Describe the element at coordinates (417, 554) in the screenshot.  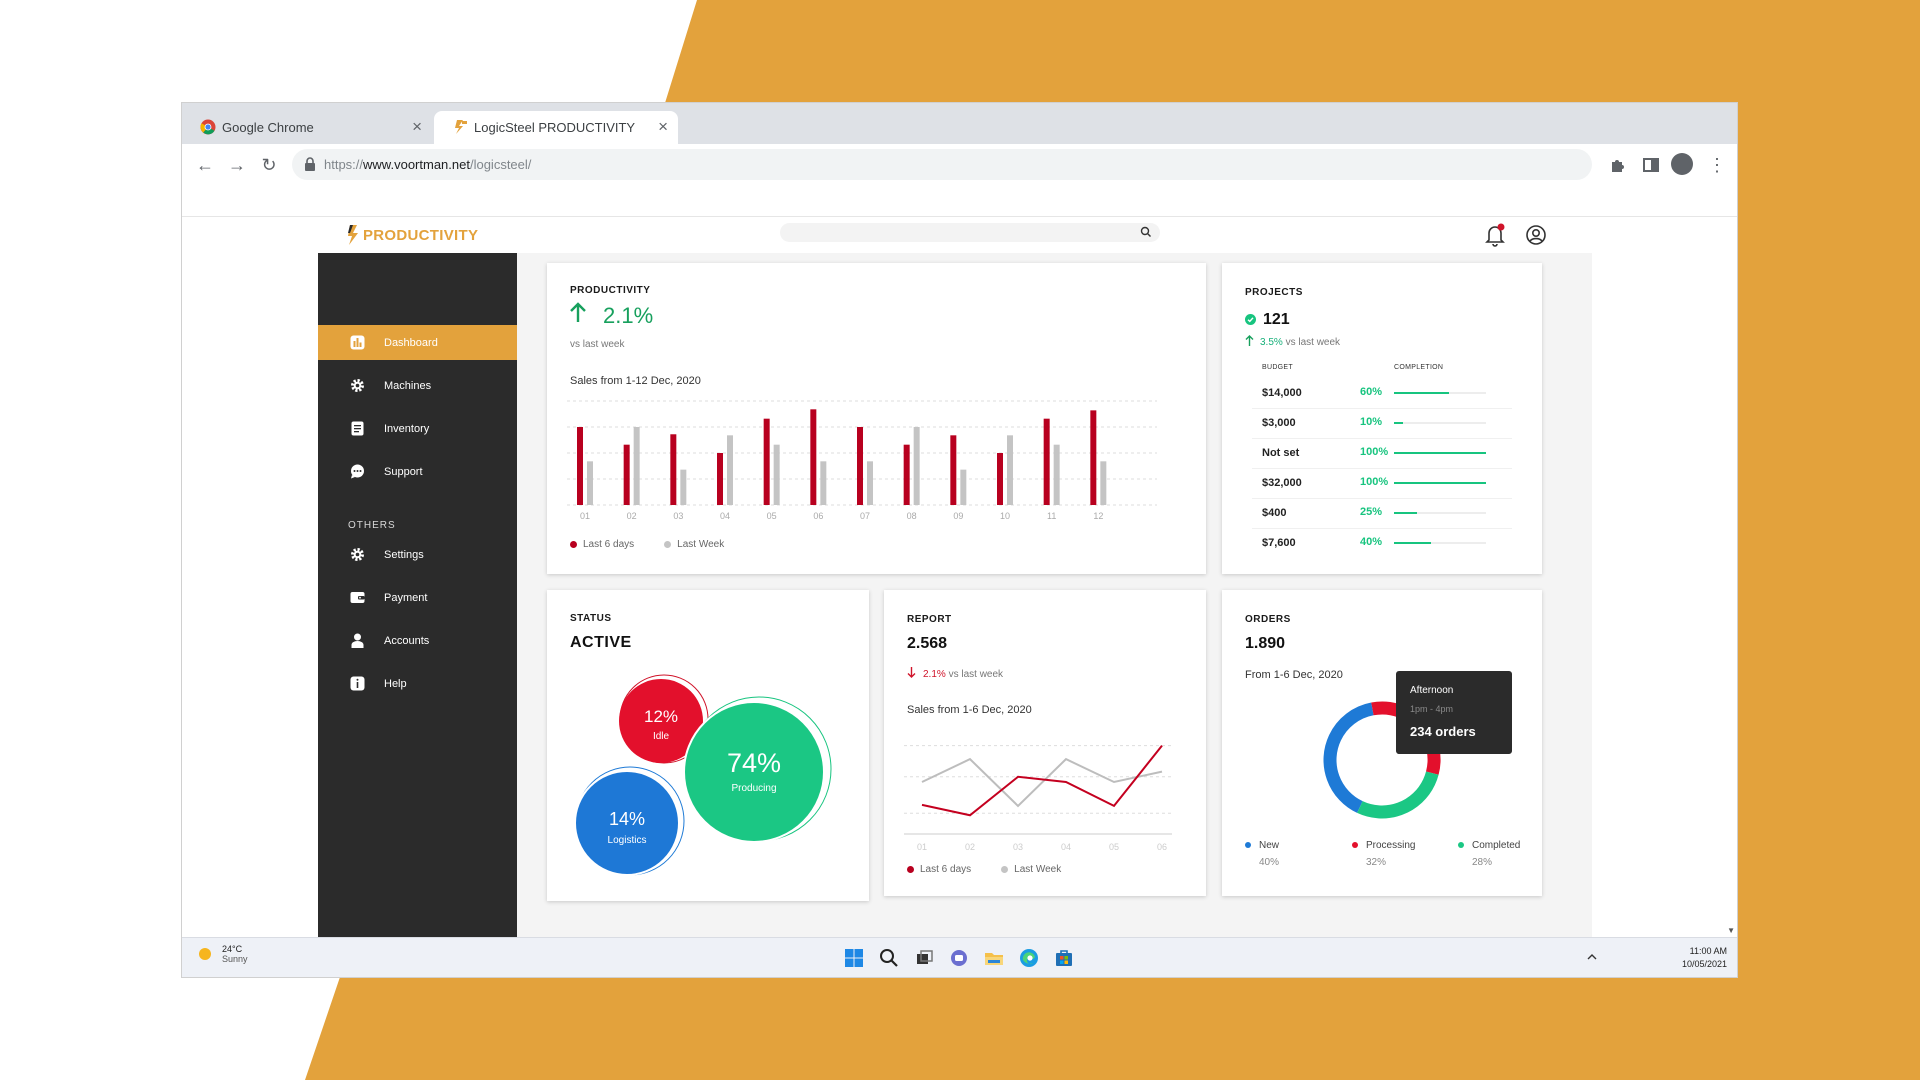
I see `sidebar-item-settings: Settings` at that location.